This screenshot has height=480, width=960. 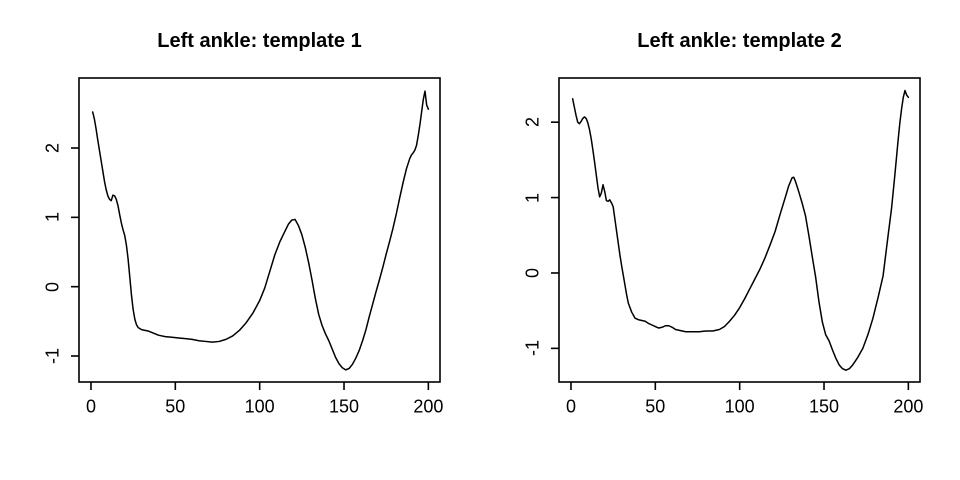 I want to click on plot-title-template-2: Left ankle: template 2, so click(x=739, y=41).